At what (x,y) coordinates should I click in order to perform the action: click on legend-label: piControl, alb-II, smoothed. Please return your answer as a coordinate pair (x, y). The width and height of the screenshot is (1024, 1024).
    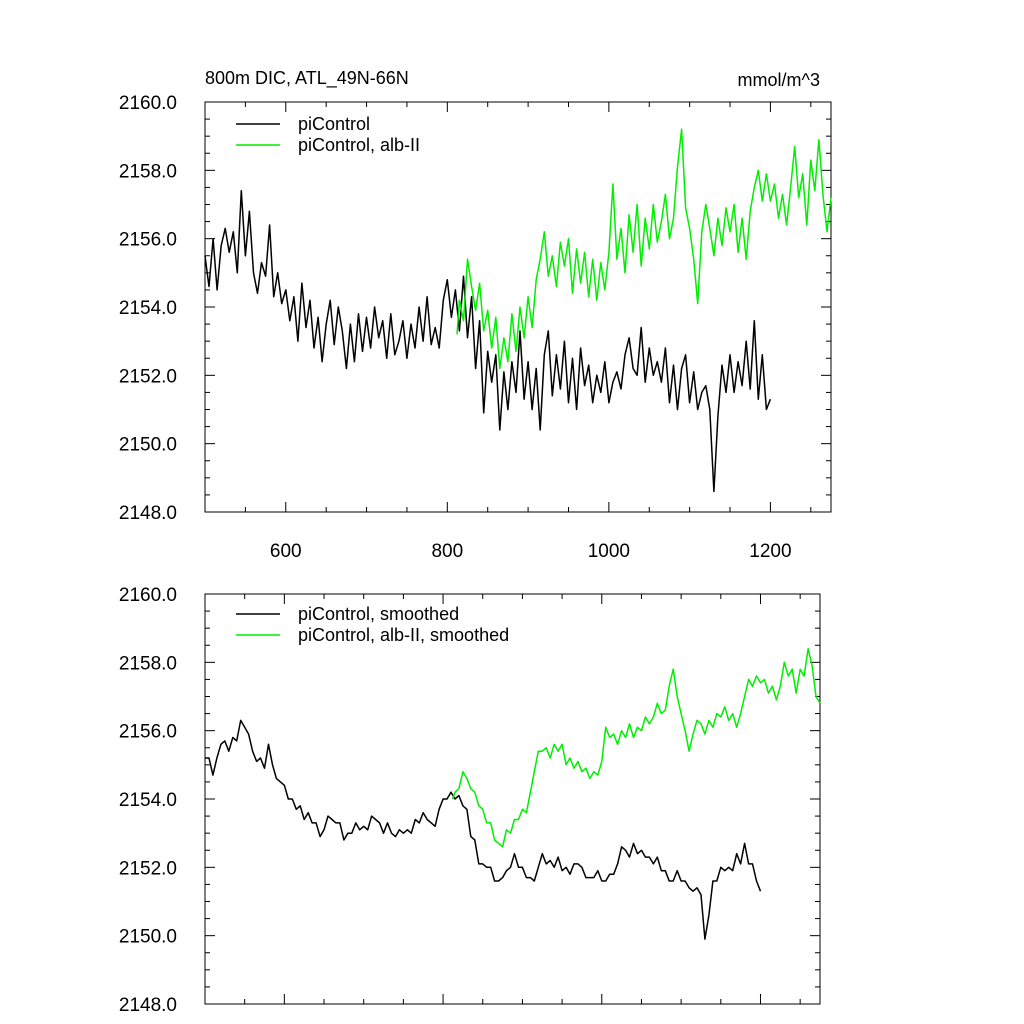
    Looking at the image, I should click on (403, 635).